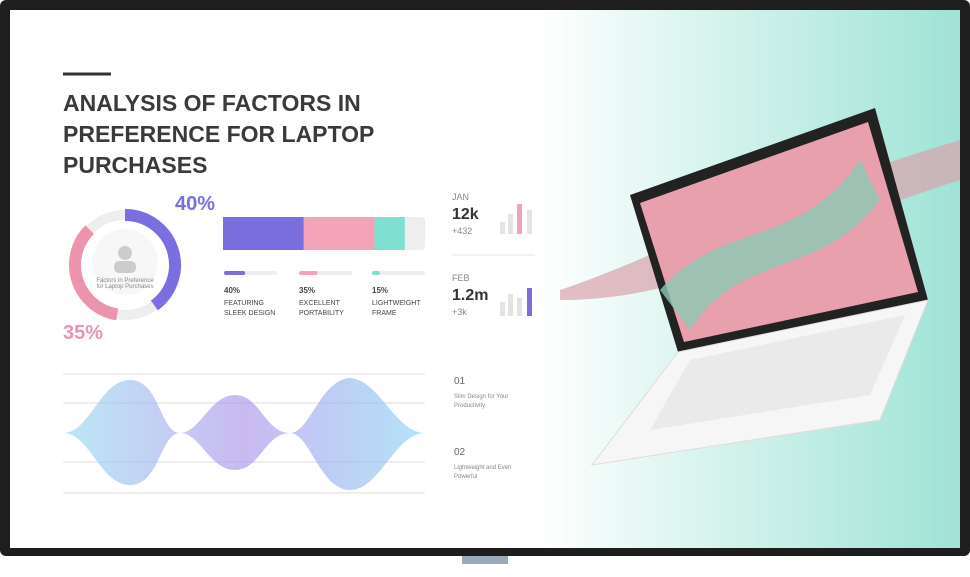 The image size is (970, 577). What do you see at coordinates (307, 290) in the screenshot?
I see `factor-value: 35%` at bounding box center [307, 290].